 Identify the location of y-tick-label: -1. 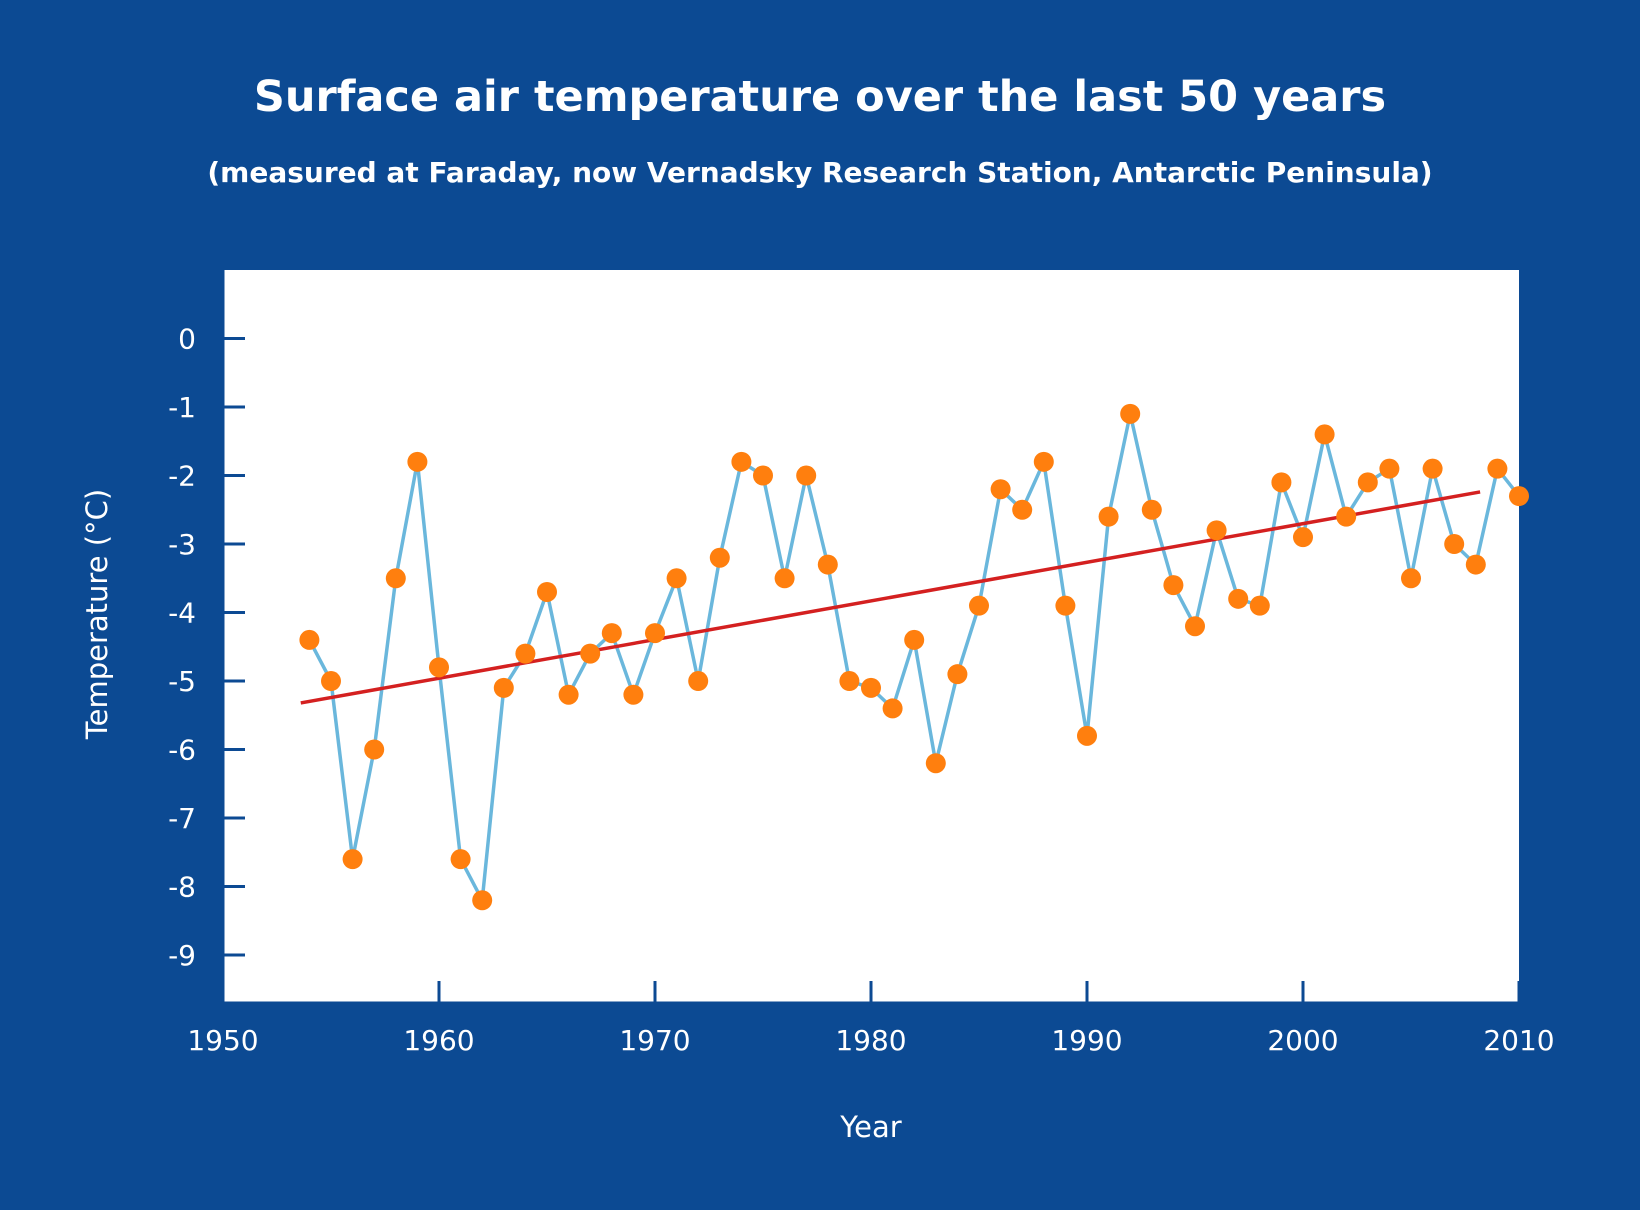
(182, 407).